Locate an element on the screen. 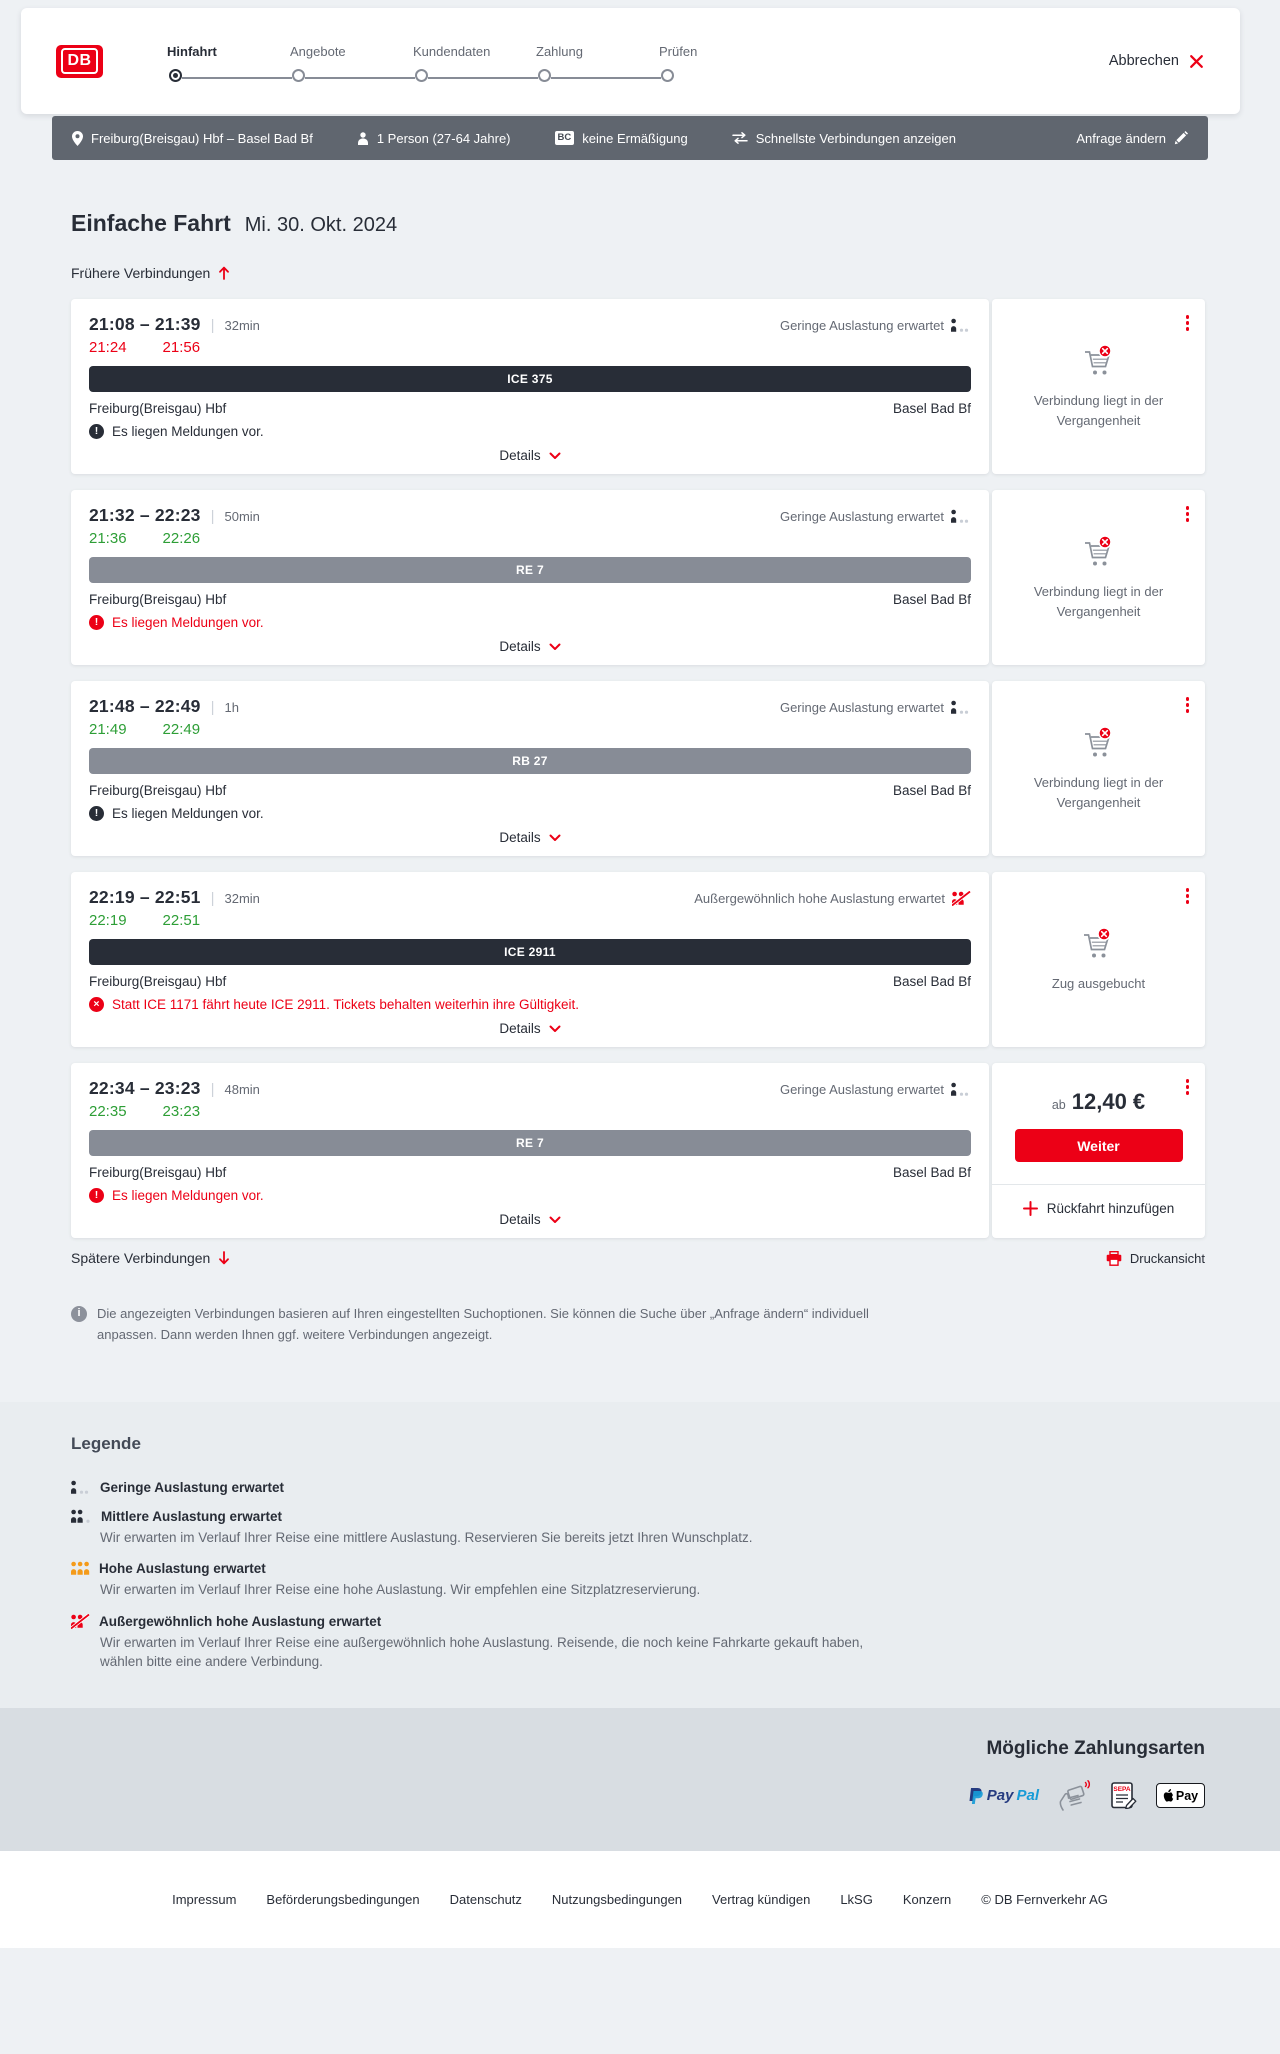 The image size is (1280, 2054). later-connections-link: Spätere Verbindungen is located at coordinates (150, 1258).